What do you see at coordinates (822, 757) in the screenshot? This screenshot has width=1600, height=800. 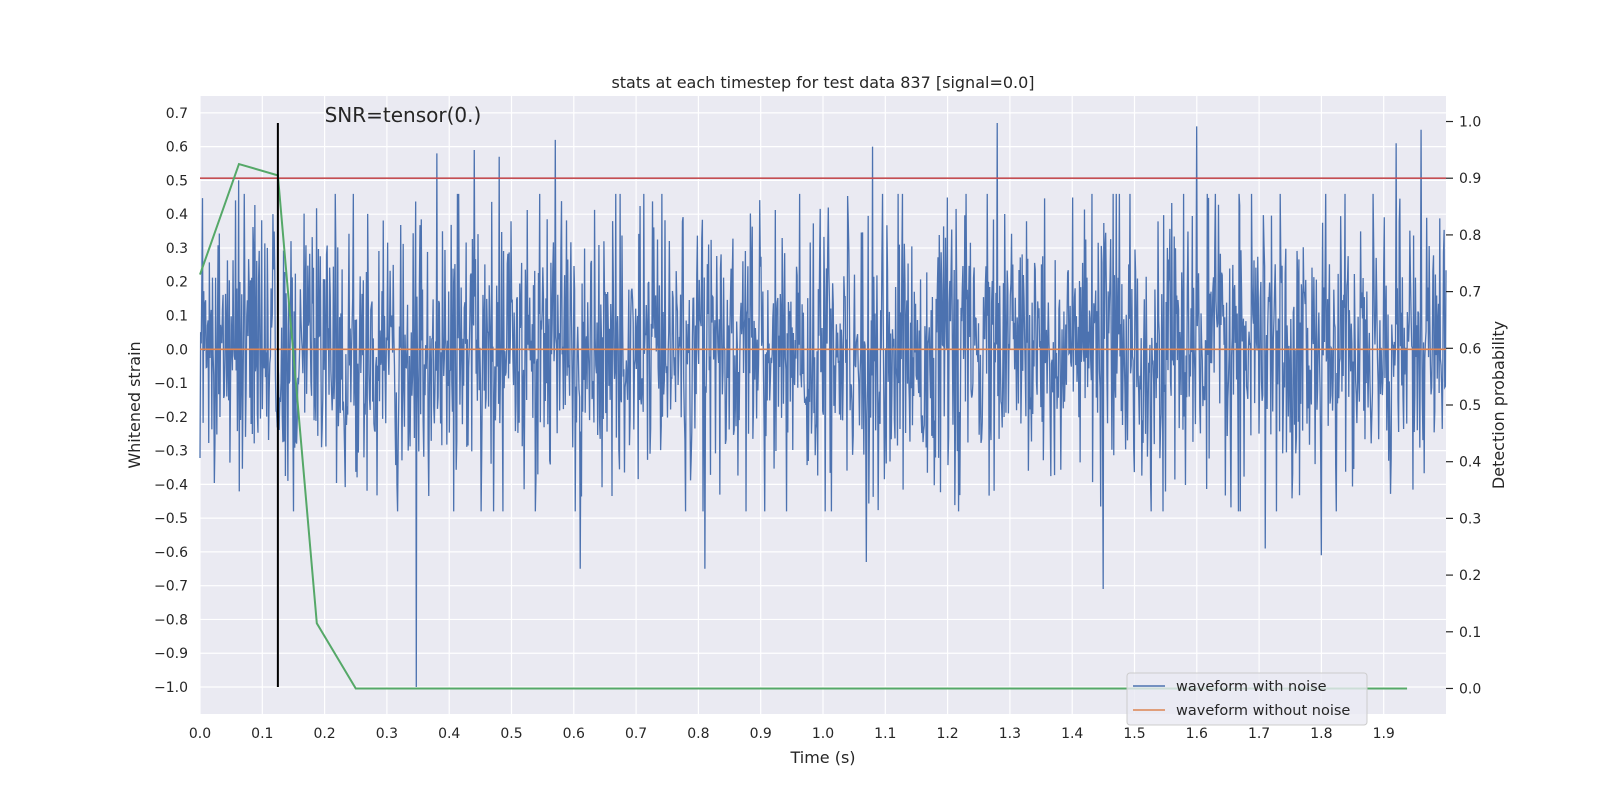 I see `x-axis-label: Time (s)` at bounding box center [822, 757].